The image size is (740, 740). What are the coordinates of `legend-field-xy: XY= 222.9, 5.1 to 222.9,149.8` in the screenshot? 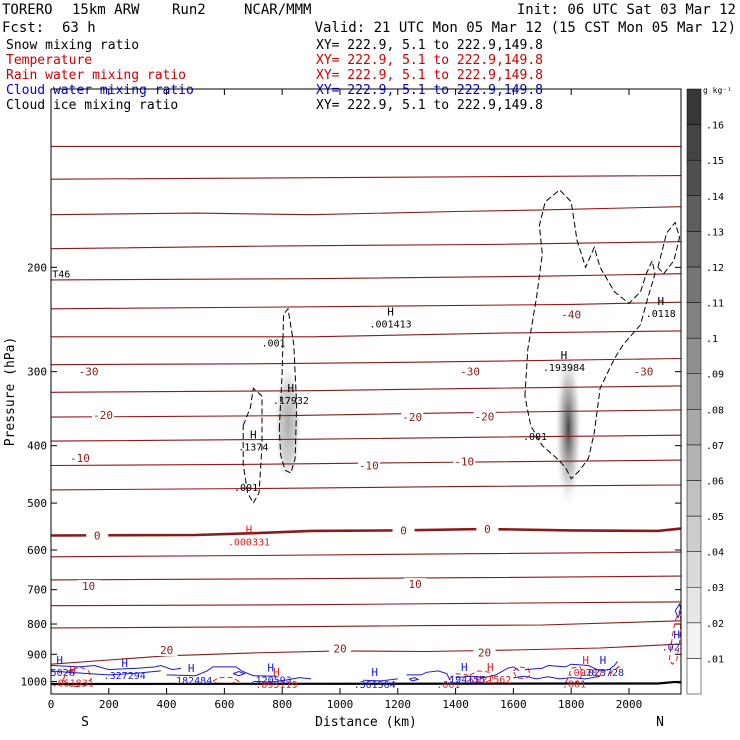 It's located at (429, 75).